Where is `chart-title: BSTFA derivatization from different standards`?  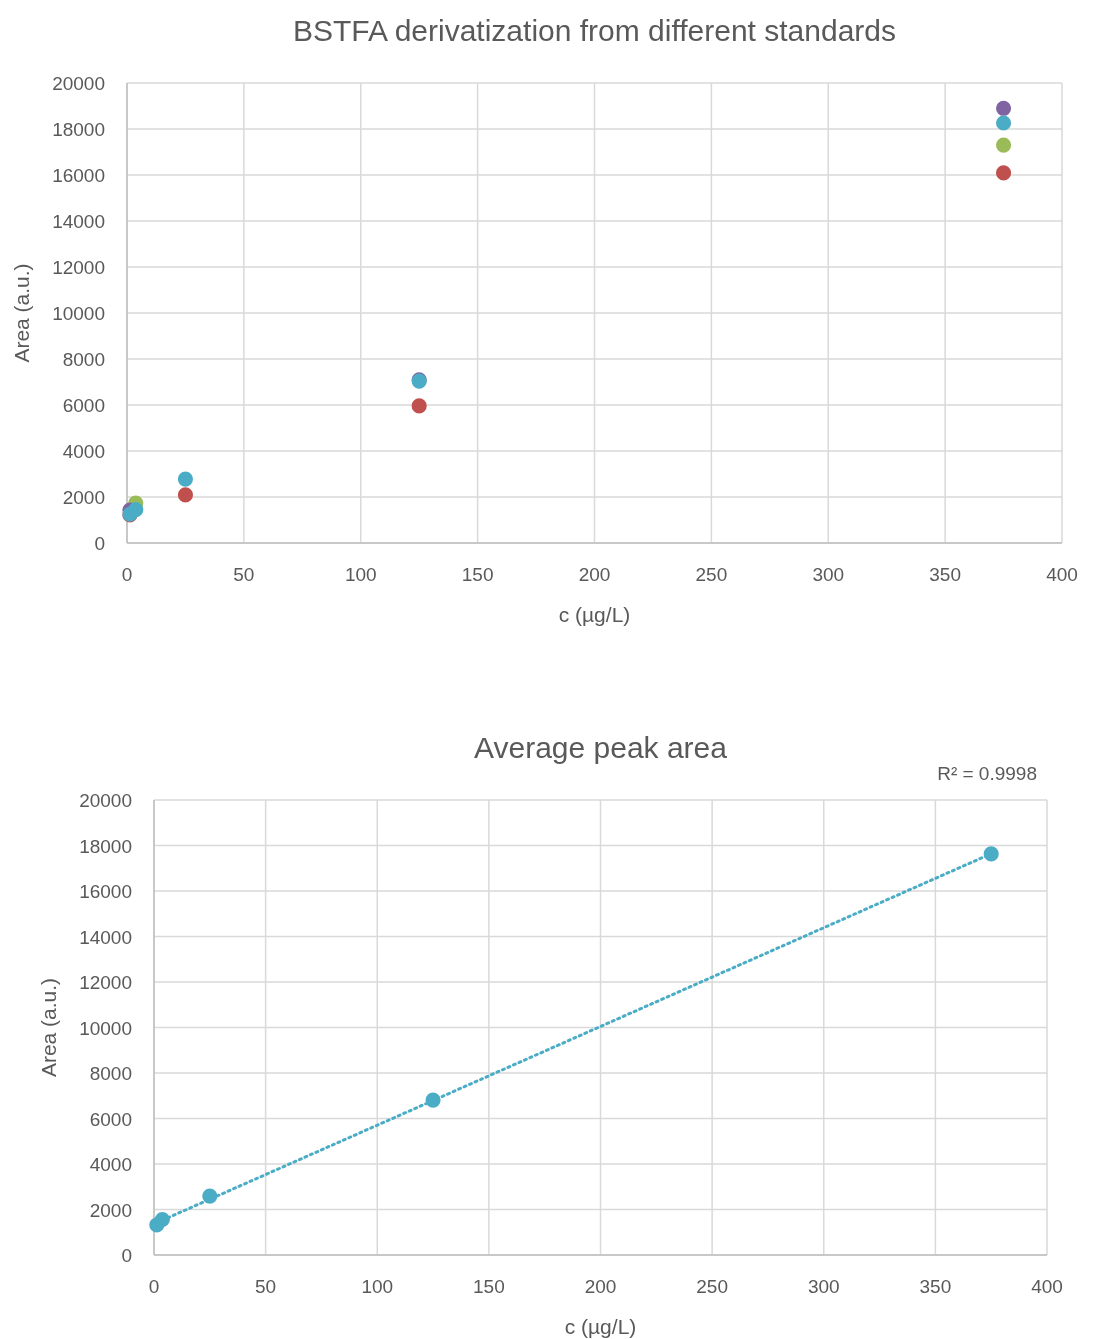 chart-title: BSTFA derivatization from different standards is located at coordinates (594, 30).